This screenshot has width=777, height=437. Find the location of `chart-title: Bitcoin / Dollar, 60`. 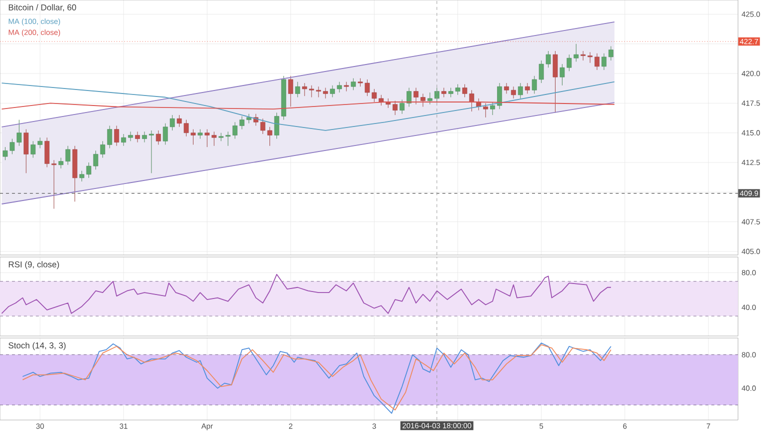

chart-title: Bitcoin / Dollar, 60 is located at coordinates (42, 8).